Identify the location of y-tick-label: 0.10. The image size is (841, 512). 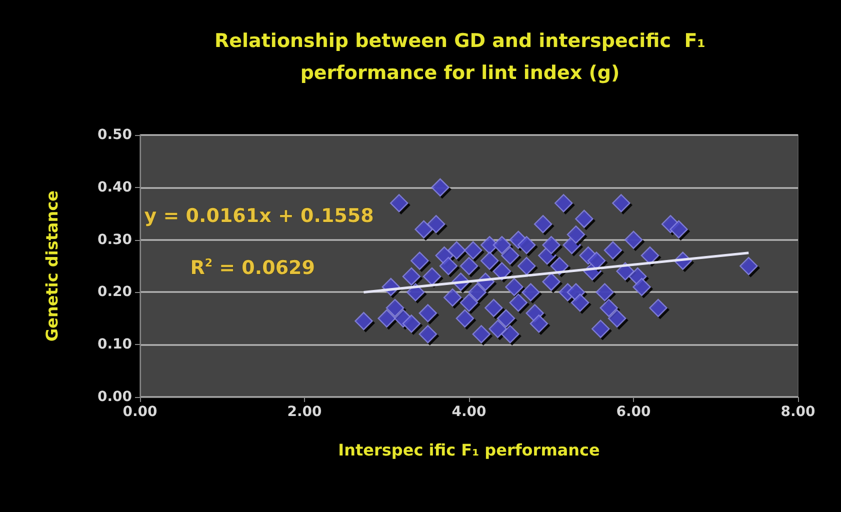
(114, 344).